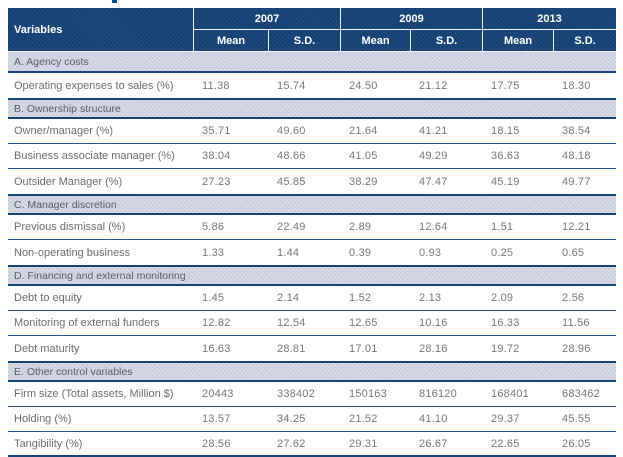 The width and height of the screenshot is (623, 457). What do you see at coordinates (585, 181) in the screenshot?
I see `value-cell: 49.77` at bounding box center [585, 181].